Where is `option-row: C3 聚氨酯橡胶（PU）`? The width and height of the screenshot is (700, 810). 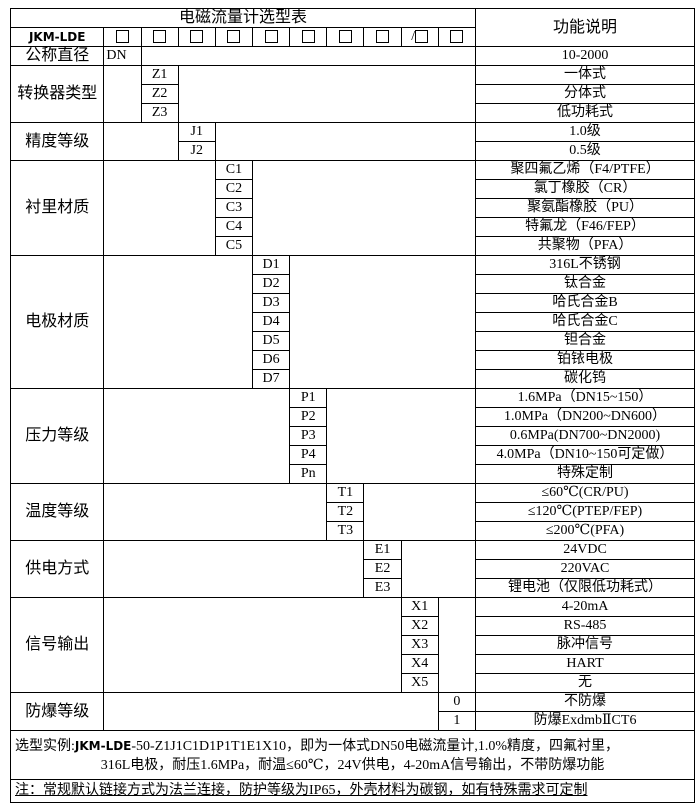 option-row: C3 聚氨酯橡胶（PU） is located at coordinates (353, 208).